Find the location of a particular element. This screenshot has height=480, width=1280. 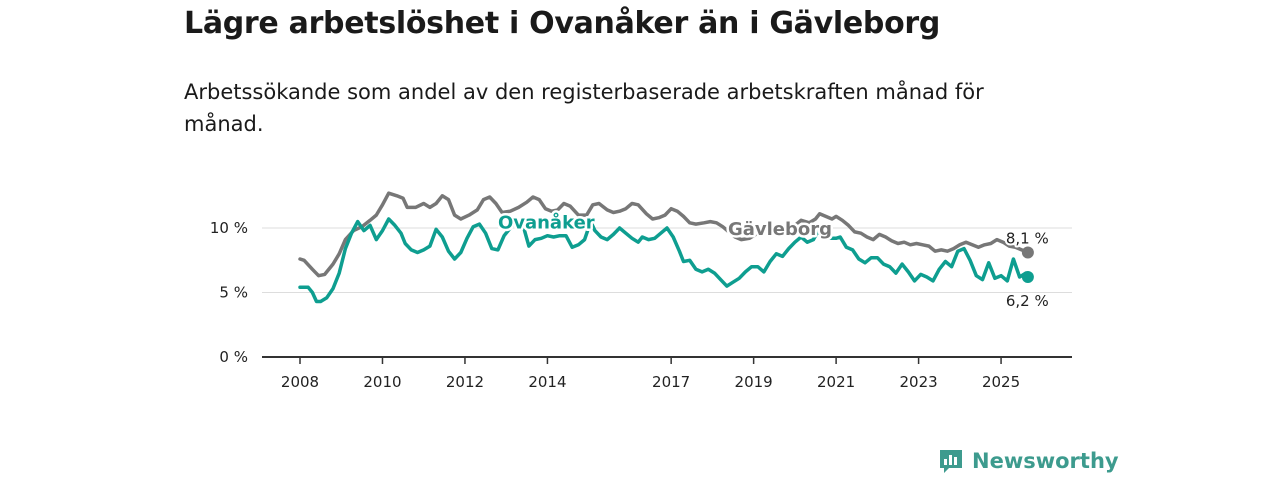

x-tick-label: 2021 is located at coordinates (836, 382).